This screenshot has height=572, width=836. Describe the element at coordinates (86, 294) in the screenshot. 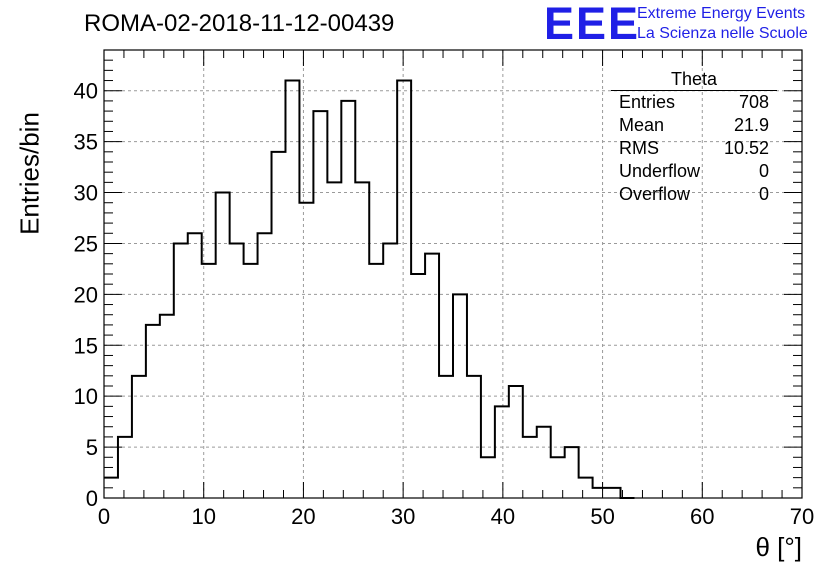

I see `y-tick-label: 20` at that location.